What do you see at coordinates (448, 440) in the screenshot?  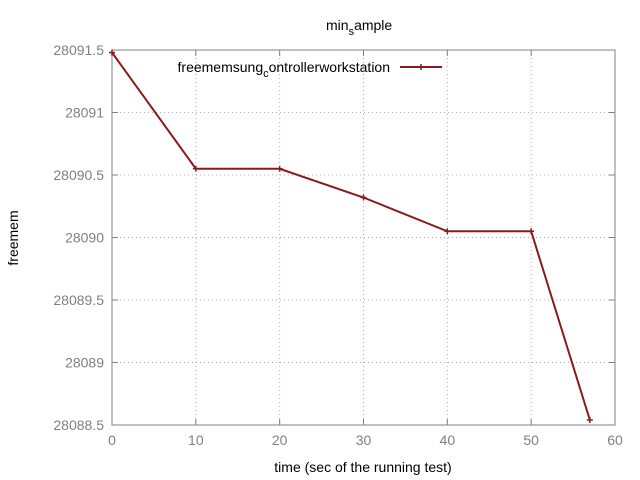 I see `x-tick-label: 40` at bounding box center [448, 440].